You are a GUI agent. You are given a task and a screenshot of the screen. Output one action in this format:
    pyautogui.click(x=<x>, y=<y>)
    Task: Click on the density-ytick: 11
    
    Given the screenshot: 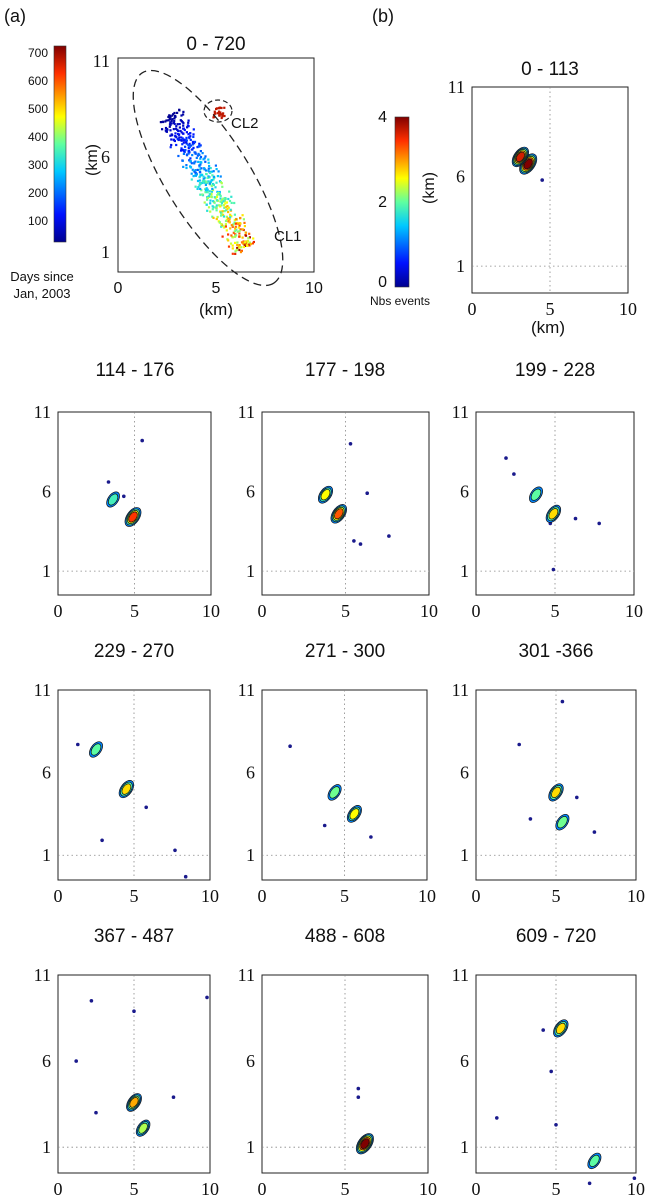 What is the action you would take?
    pyautogui.click(x=460, y=975)
    